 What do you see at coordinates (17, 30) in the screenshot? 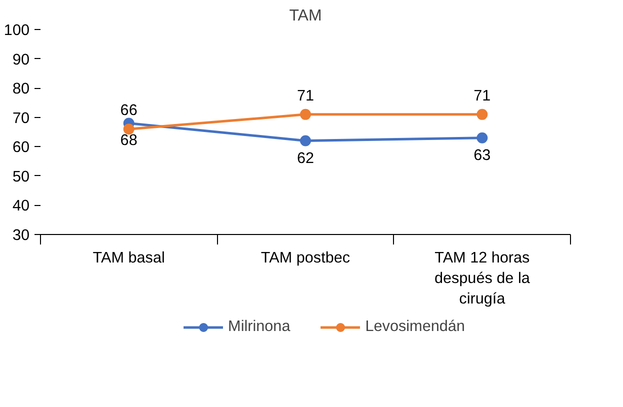
I see `y-tick-label: 100` at bounding box center [17, 30].